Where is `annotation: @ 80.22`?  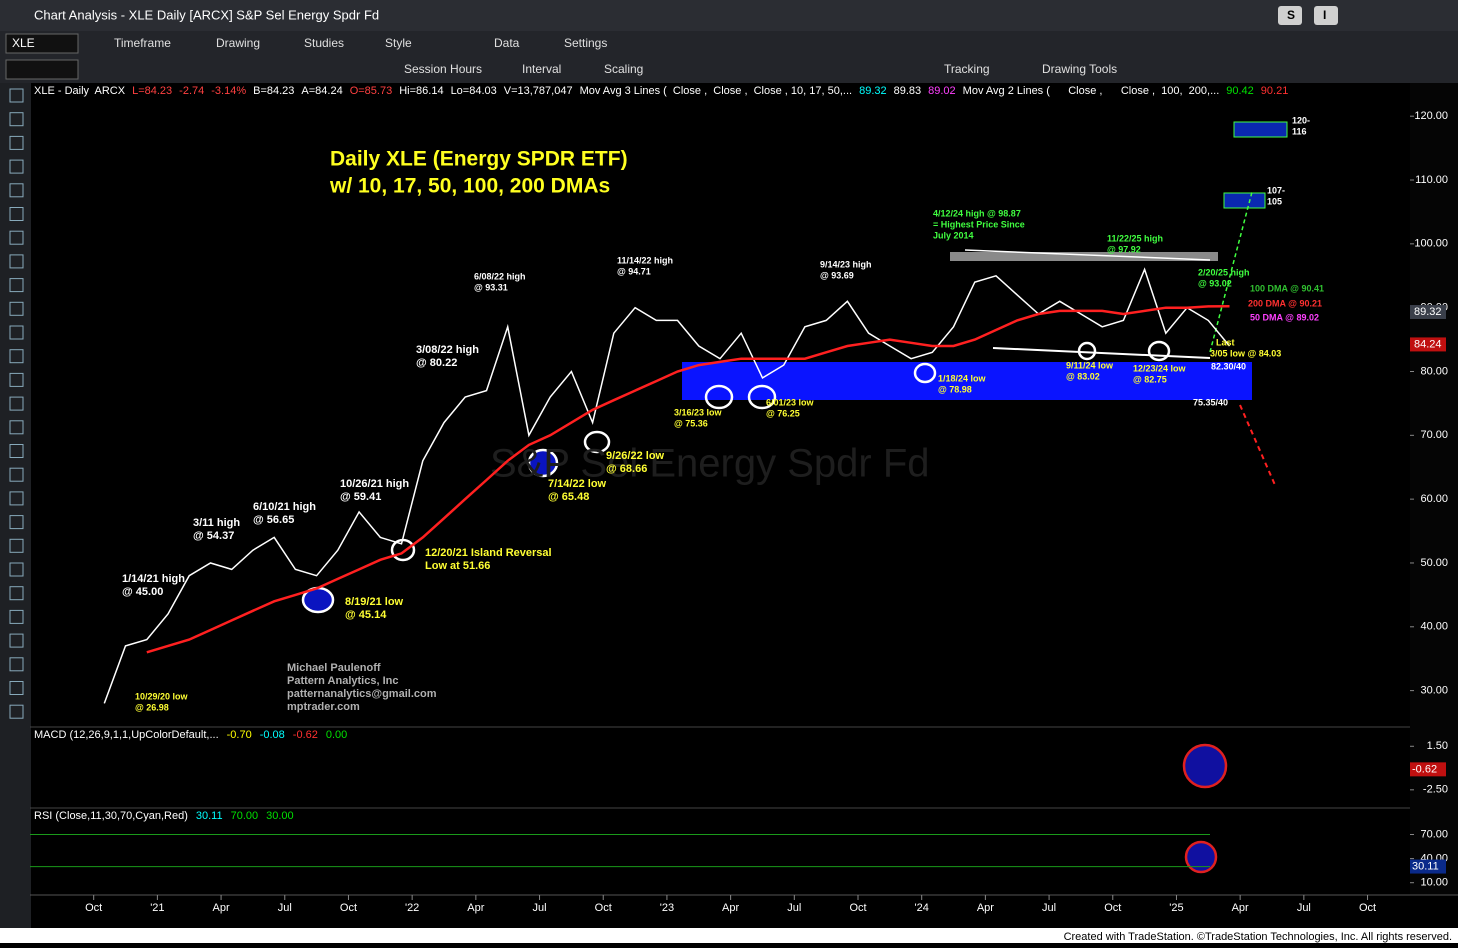
annotation: @ 80.22 is located at coordinates (436, 363).